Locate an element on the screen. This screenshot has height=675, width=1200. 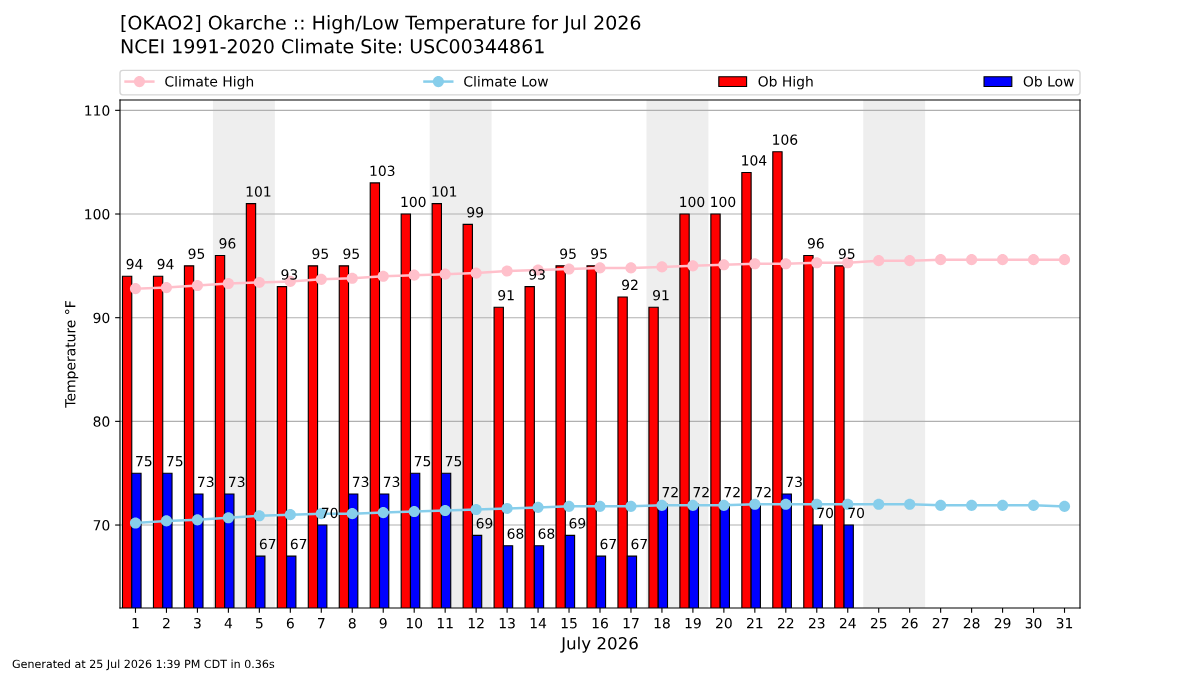
data-label: 103 is located at coordinates (382, 171).